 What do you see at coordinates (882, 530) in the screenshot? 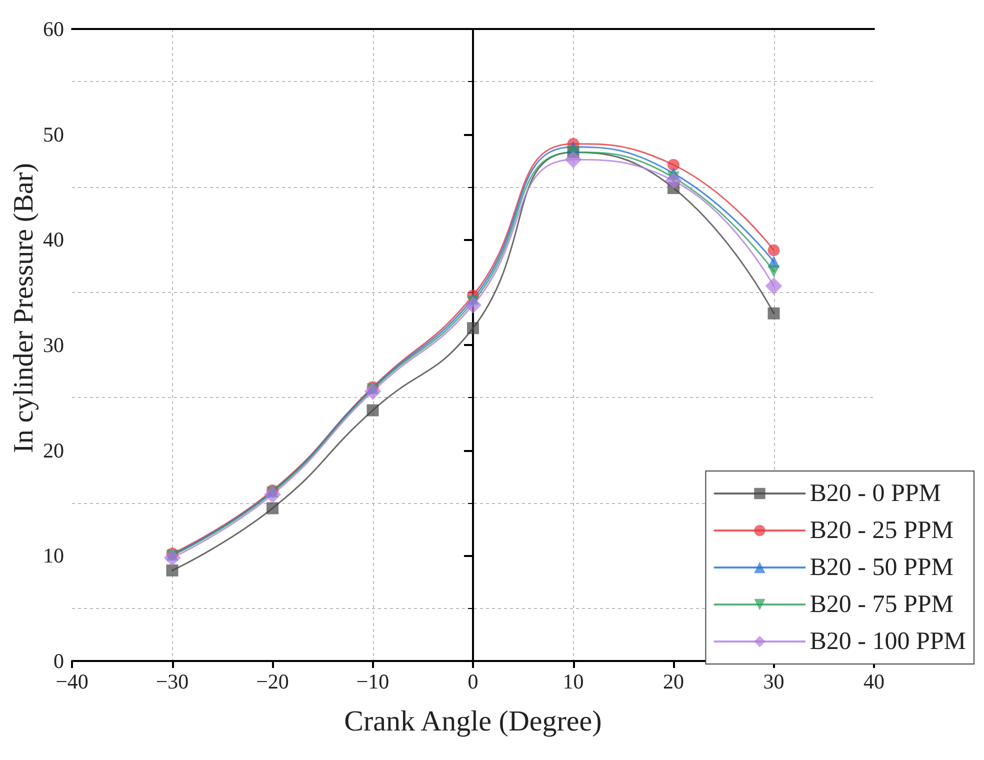
I see `legend-label: B20 - 25 PPM` at bounding box center [882, 530].